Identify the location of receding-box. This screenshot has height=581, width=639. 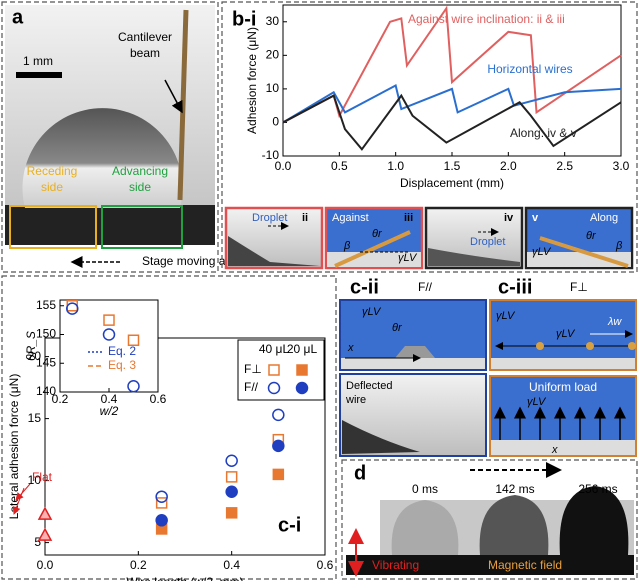
(53, 227).